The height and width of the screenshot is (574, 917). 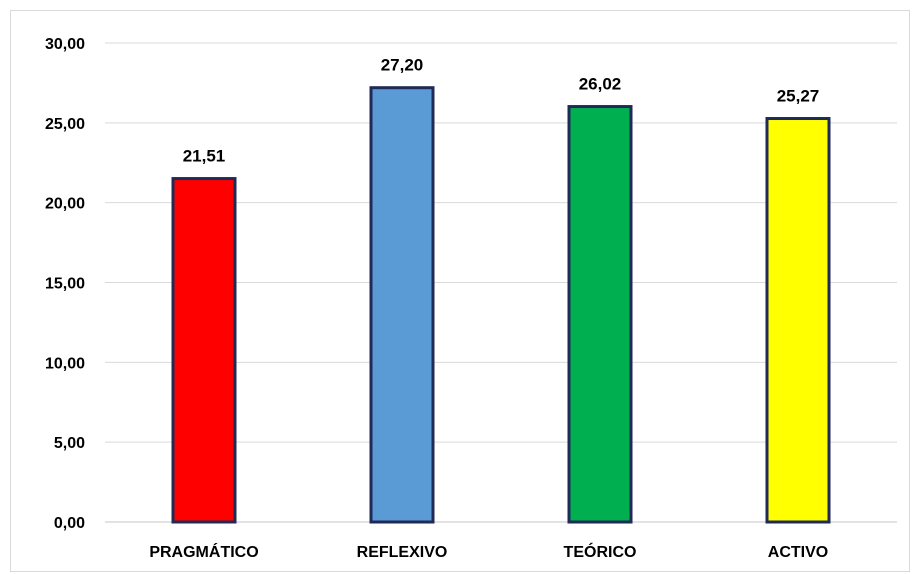 What do you see at coordinates (600, 551) in the screenshot?
I see `x-tick-label: TEÓRICO` at bounding box center [600, 551].